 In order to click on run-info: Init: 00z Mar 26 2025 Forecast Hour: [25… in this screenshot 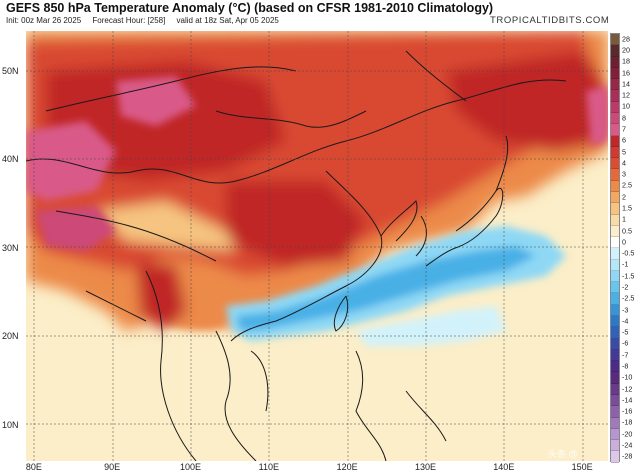, I will do `click(147, 20)`.